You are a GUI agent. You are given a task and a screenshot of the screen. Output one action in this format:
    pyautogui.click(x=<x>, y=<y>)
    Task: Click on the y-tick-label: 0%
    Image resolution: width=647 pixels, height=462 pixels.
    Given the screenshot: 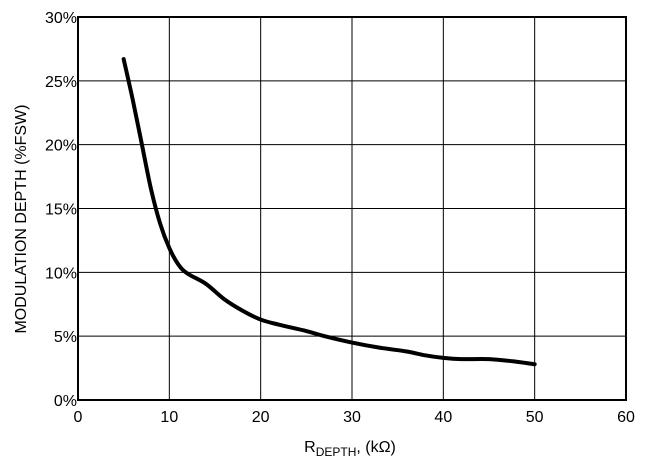 What is the action you would take?
    pyautogui.click(x=65, y=401)
    